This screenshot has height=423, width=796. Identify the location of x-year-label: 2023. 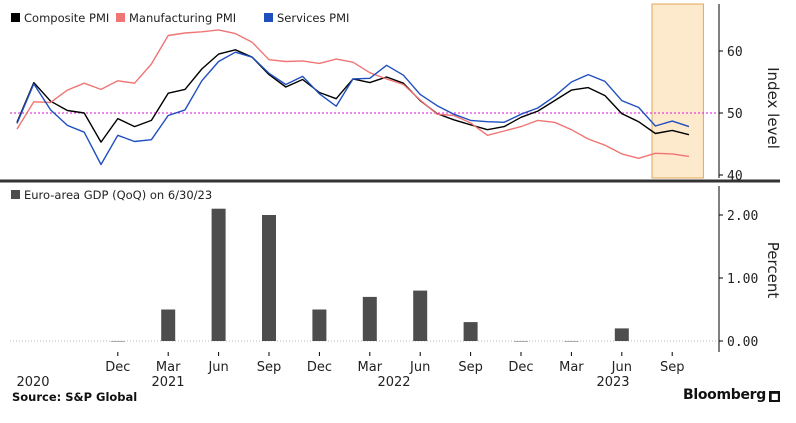
(612, 382).